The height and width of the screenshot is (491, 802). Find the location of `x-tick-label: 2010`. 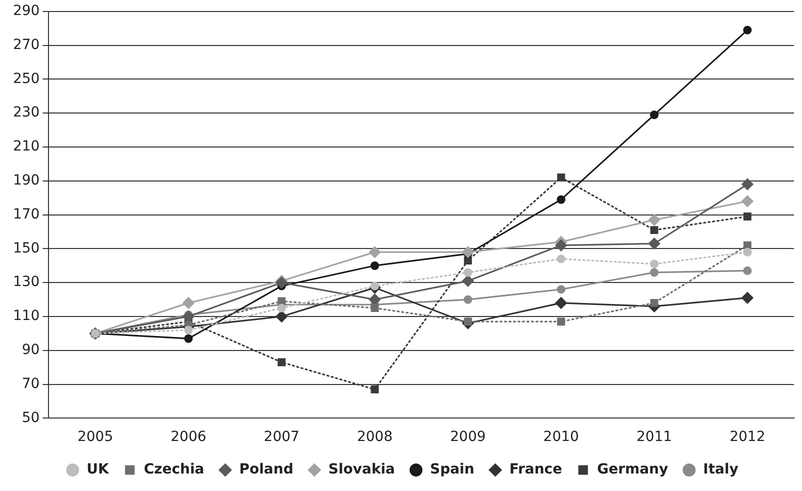

x-tick-label: 2010 is located at coordinates (561, 437).